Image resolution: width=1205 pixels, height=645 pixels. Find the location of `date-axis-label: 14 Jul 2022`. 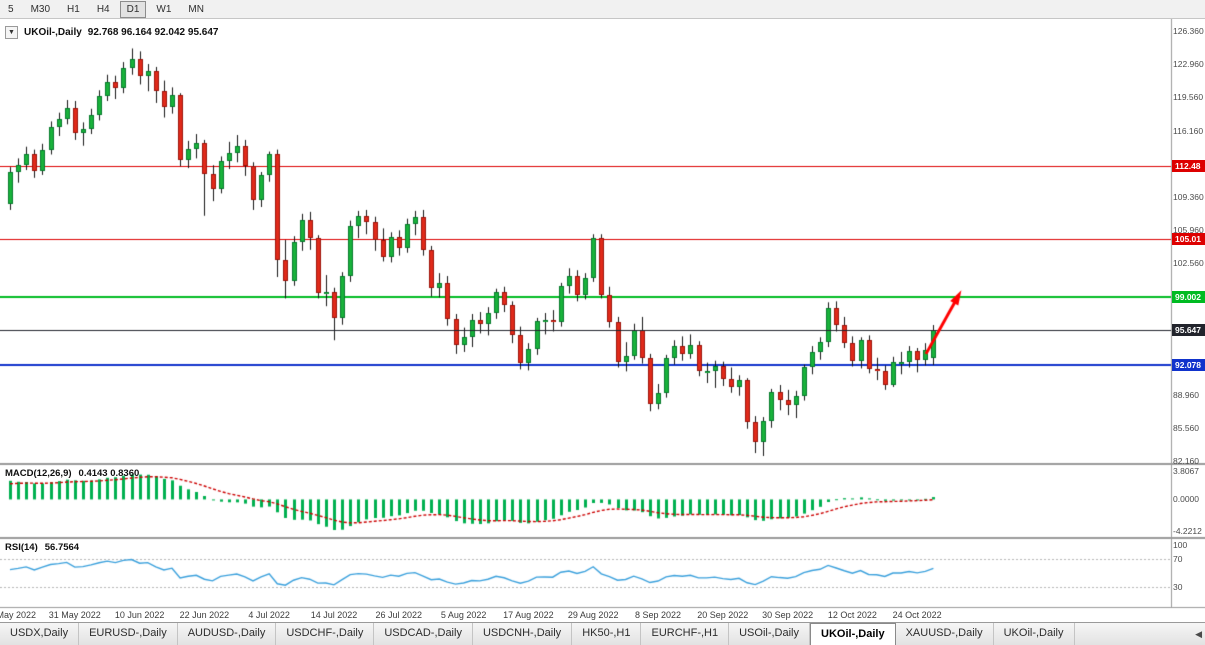

date-axis-label: 14 Jul 2022 is located at coordinates (334, 615).